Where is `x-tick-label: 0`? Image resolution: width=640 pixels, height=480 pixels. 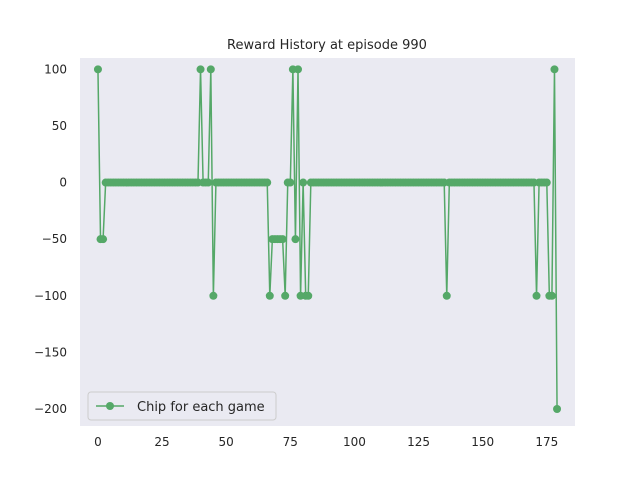 x-tick-label: 0 is located at coordinates (98, 442).